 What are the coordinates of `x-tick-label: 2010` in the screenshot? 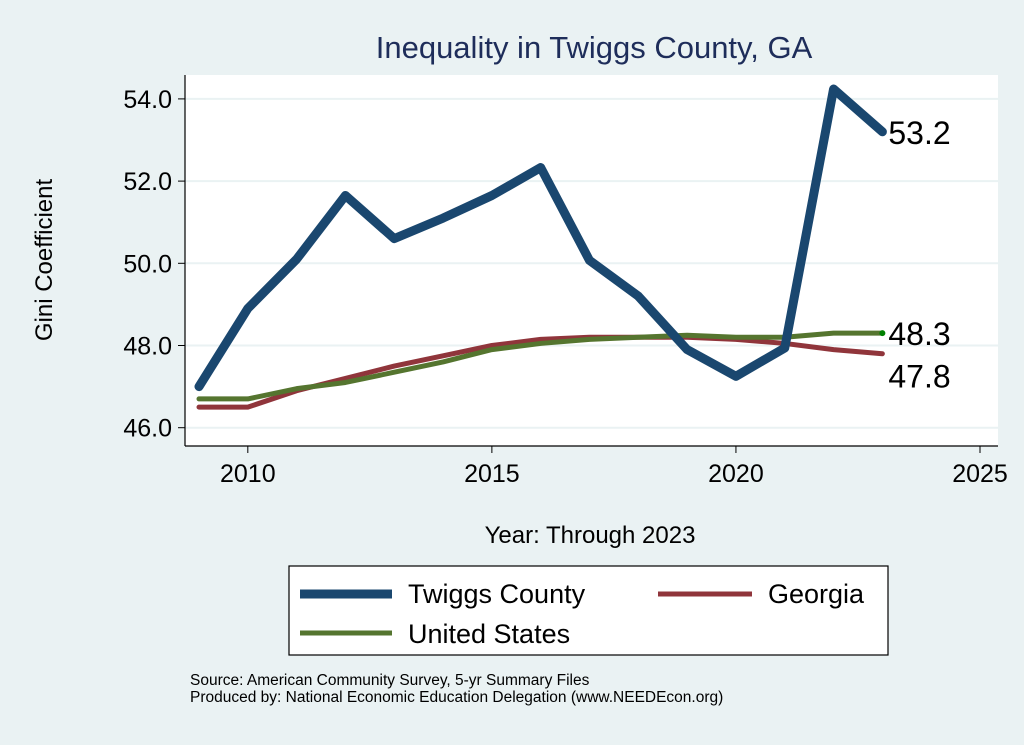 It's located at (248, 474).